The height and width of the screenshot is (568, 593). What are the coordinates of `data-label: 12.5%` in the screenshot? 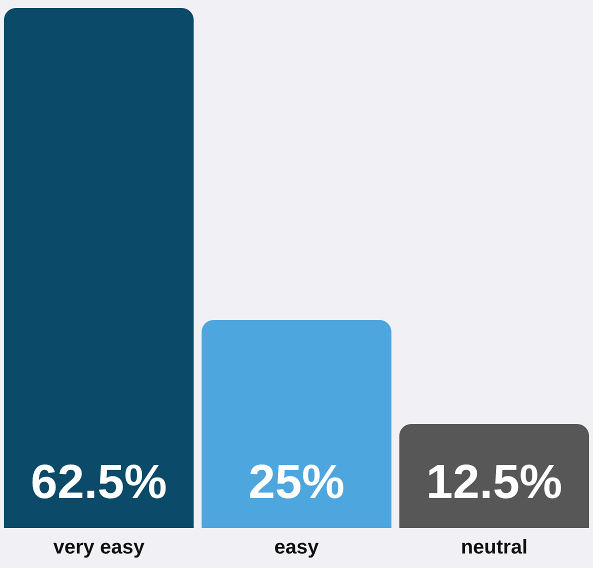 It's located at (494, 482).